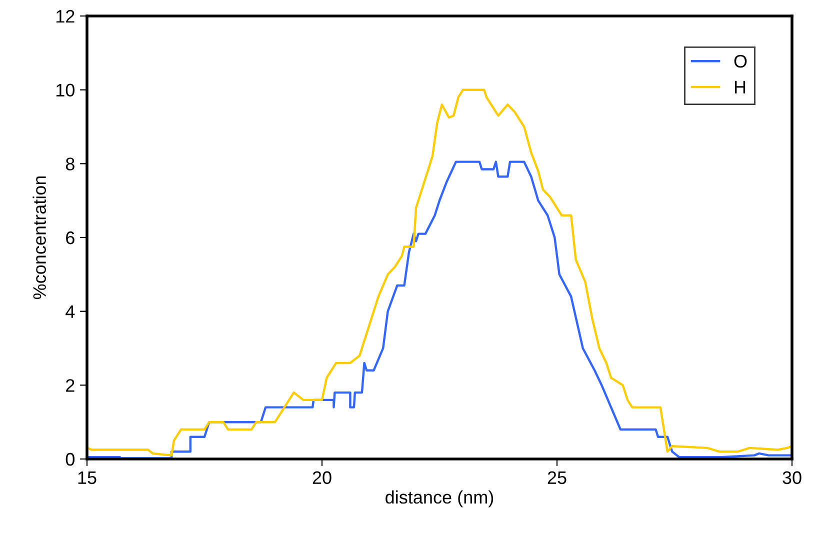  Describe the element at coordinates (70, 385) in the screenshot. I see `y-tick-label: 2` at that location.